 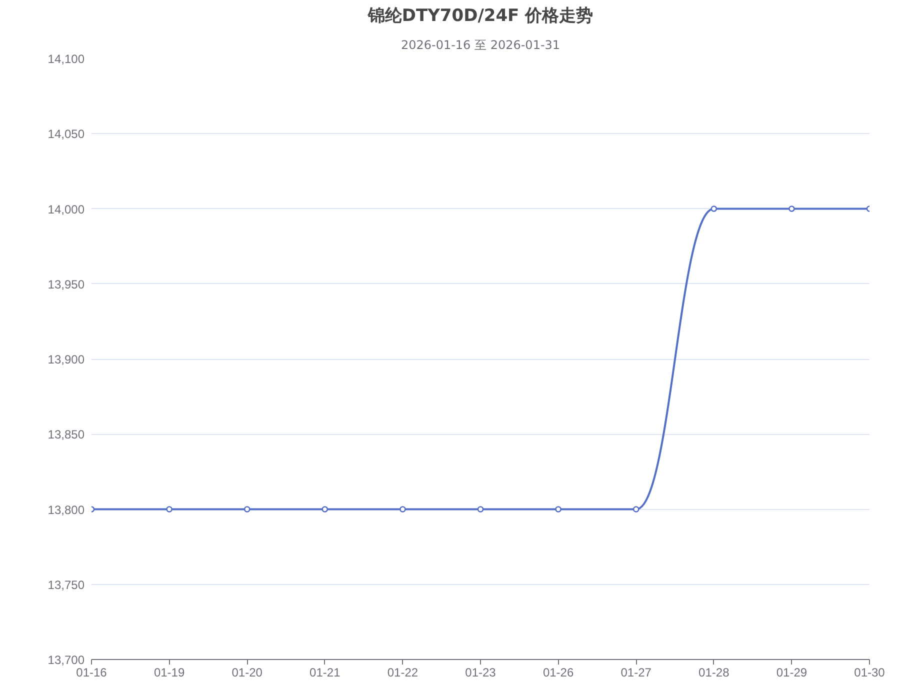 What do you see at coordinates (169, 673) in the screenshot?
I see `x-tick-label: 01-19` at bounding box center [169, 673].